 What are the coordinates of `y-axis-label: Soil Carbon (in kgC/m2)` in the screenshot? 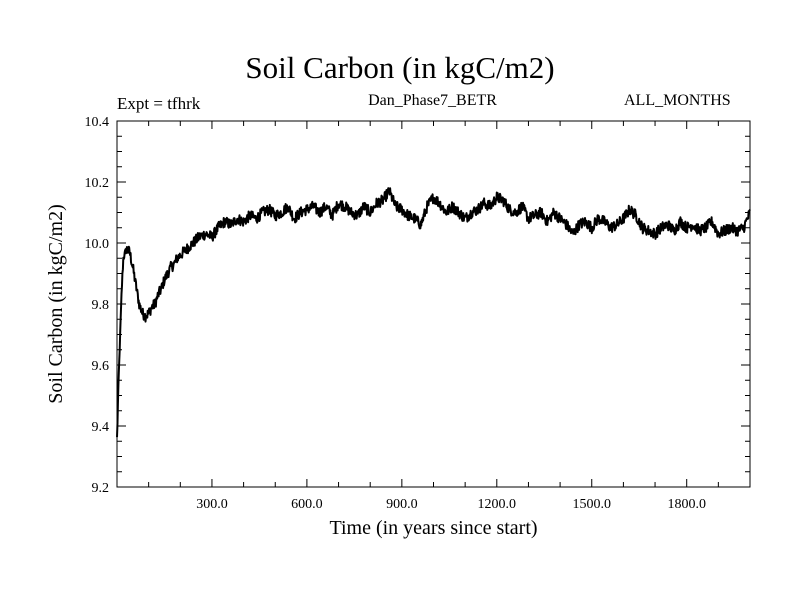 It's located at (56, 303).